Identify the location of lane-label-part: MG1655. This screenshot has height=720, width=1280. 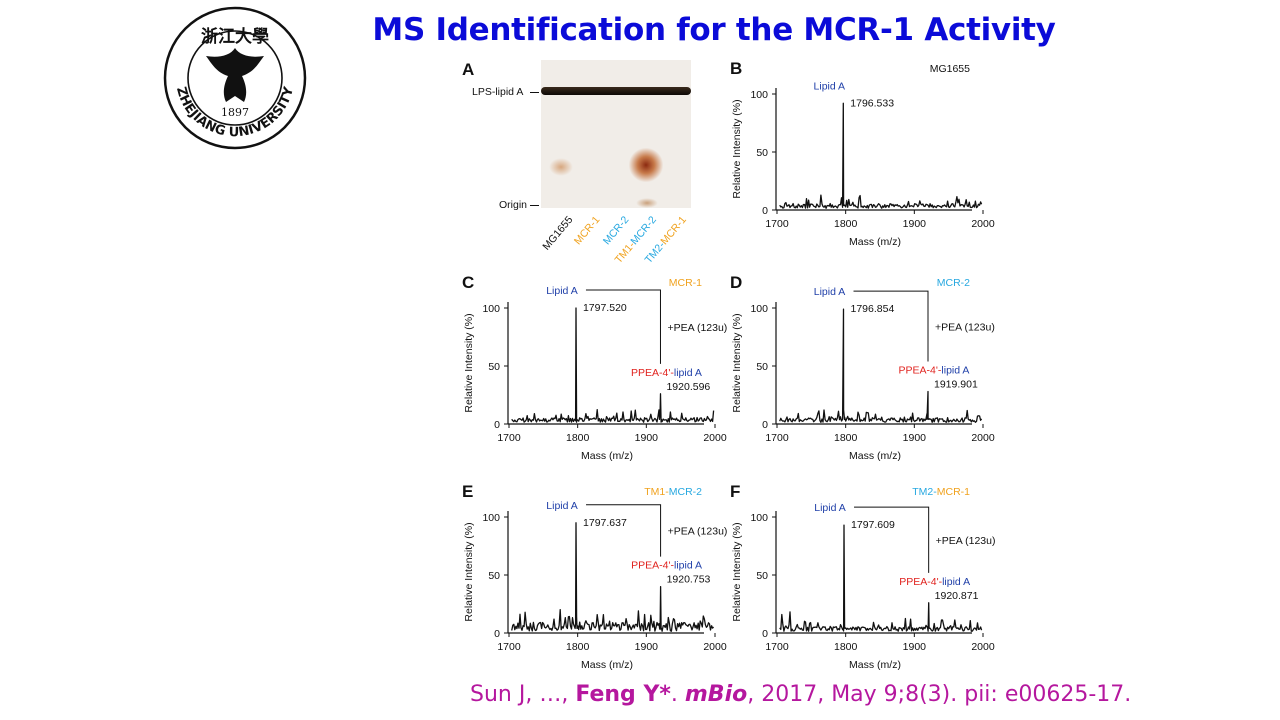
(558, 233).